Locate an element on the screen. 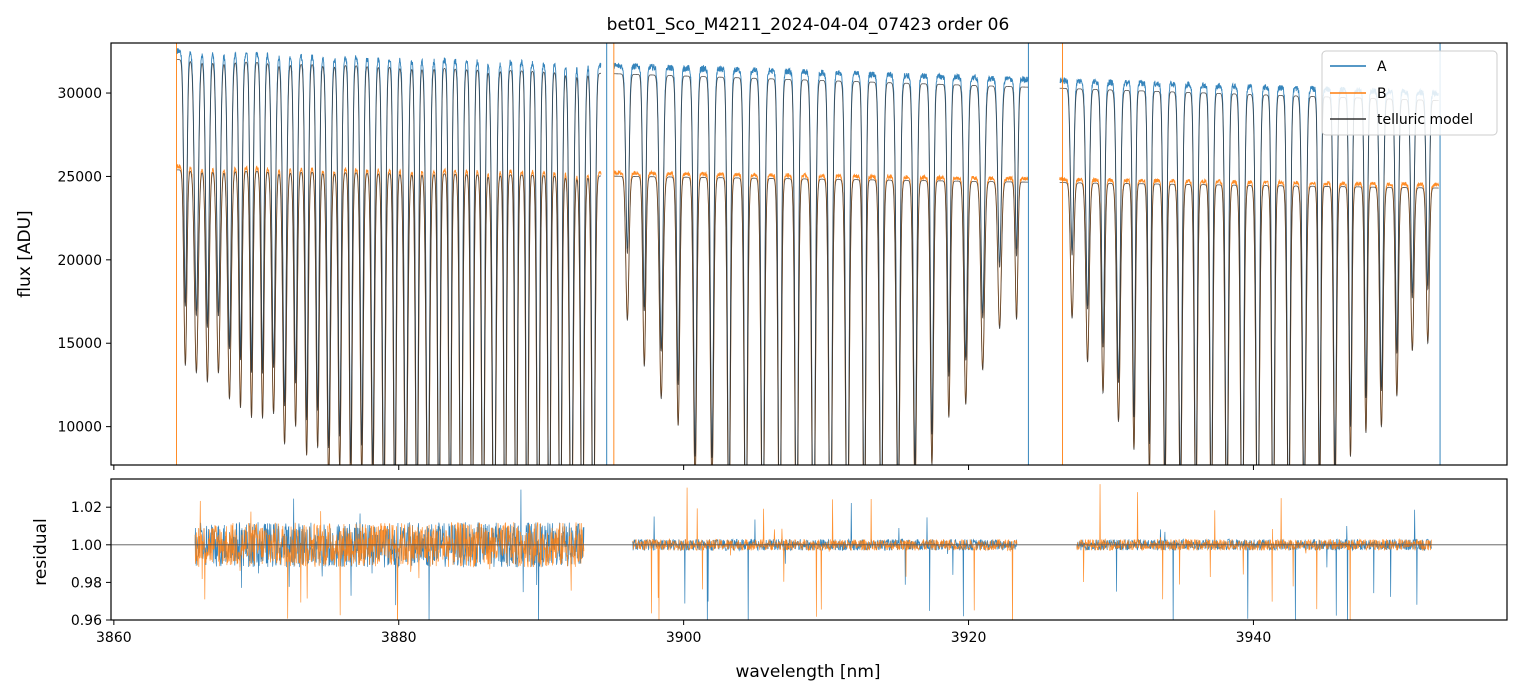  bottom-xlabel: wavelength [nm] is located at coordinates (807, 672).